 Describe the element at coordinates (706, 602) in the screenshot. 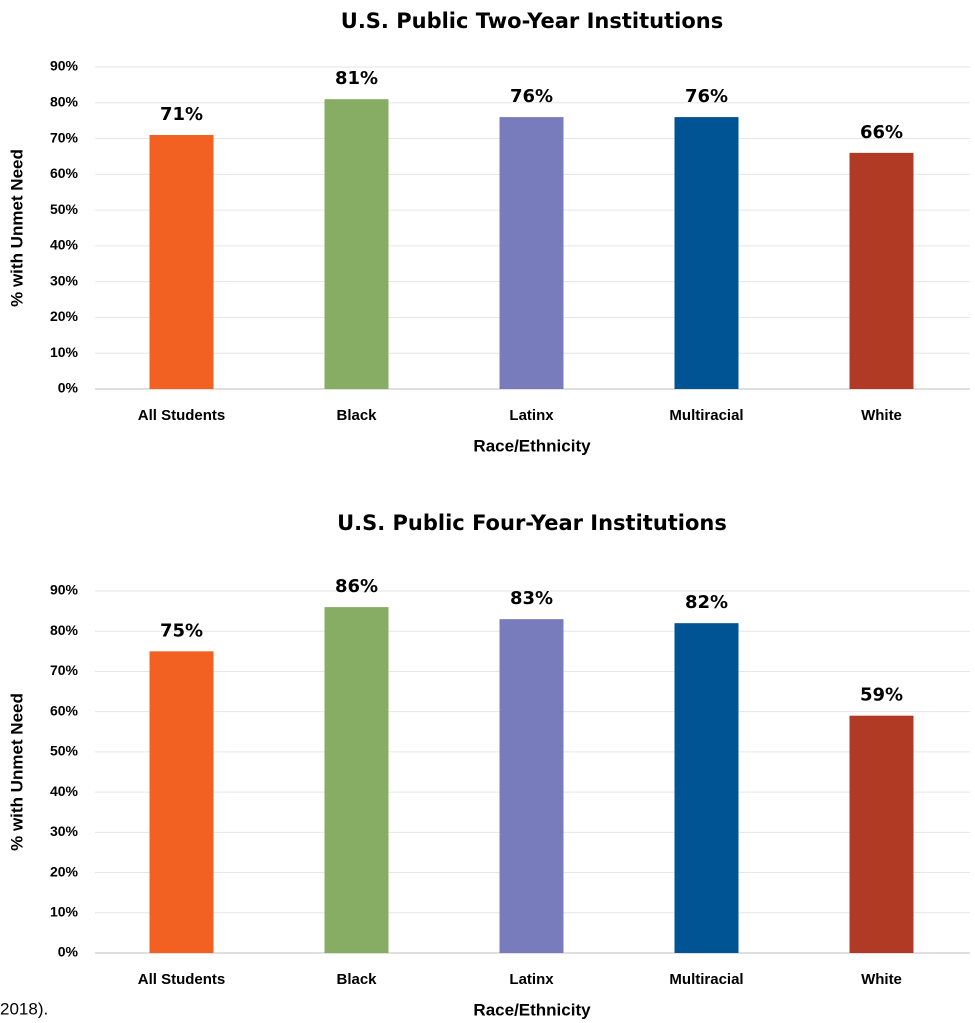

I see `data-label: 82%` at that location.